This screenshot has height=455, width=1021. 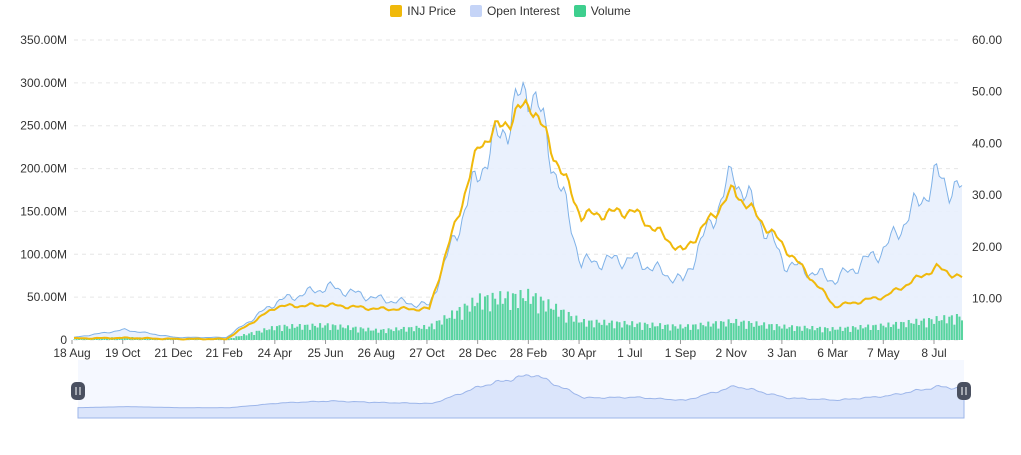 What do you see at coordinates (611, 11) in the screenshot?
I see `legend-label-volume: Volume` at bounding box center [611, 11].